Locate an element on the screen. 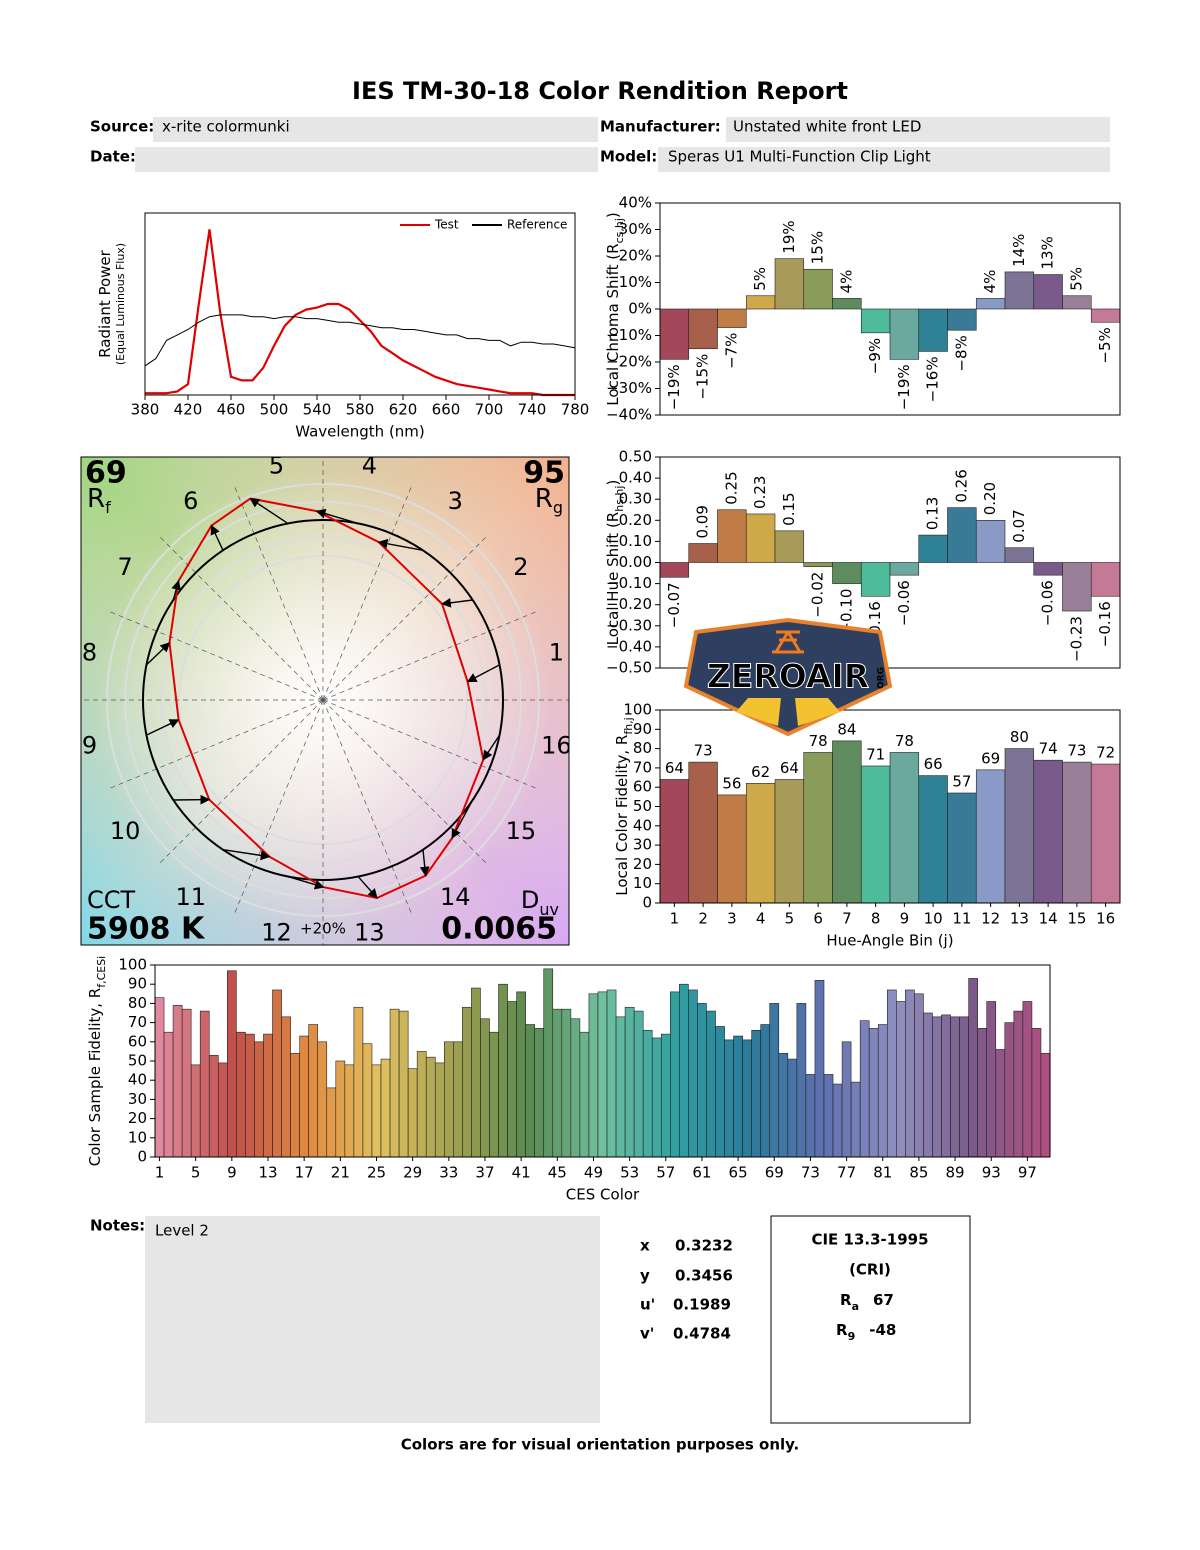 This screenshot has height=1550, width=1200. x-tick-label: 73 is located at coordinates (810, 1173).